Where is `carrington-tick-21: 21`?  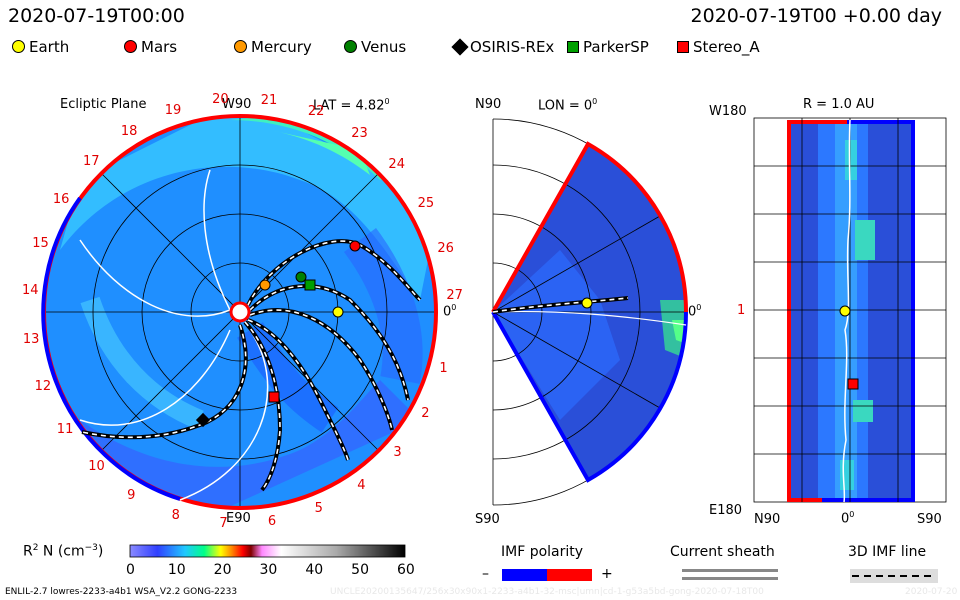 carrington-tick-21: 21 is located at coordinates (269, 100).